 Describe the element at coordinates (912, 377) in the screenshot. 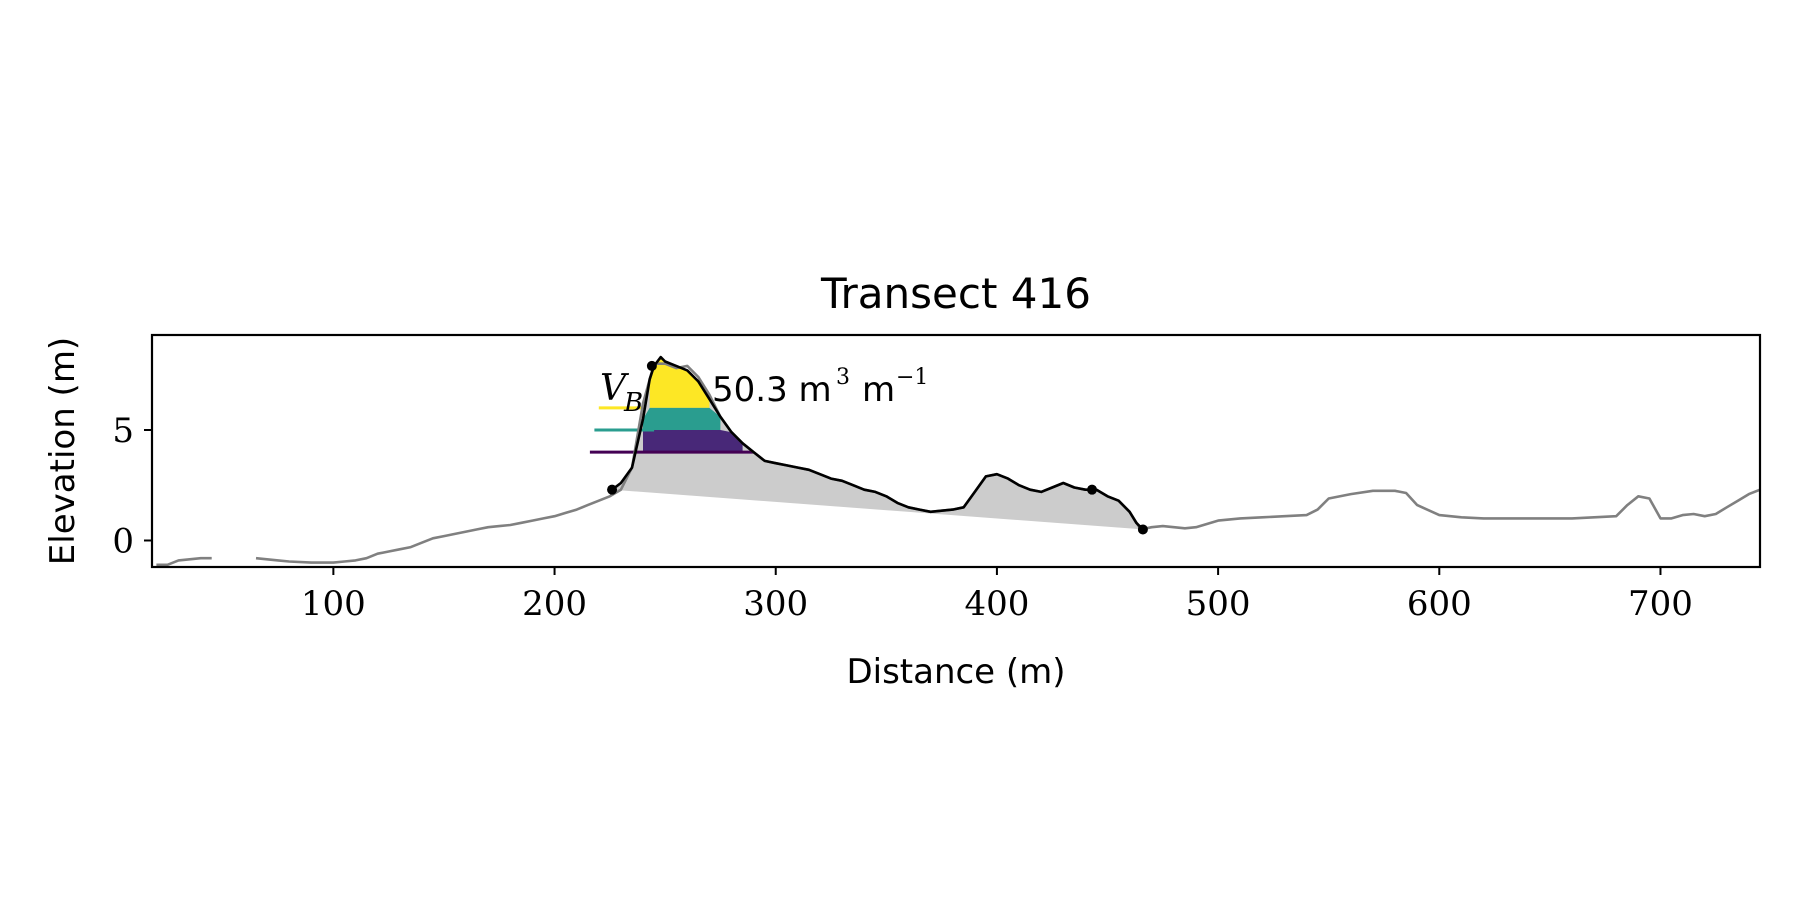

I see `annotation-unit-exponent-2: −1` at that location.